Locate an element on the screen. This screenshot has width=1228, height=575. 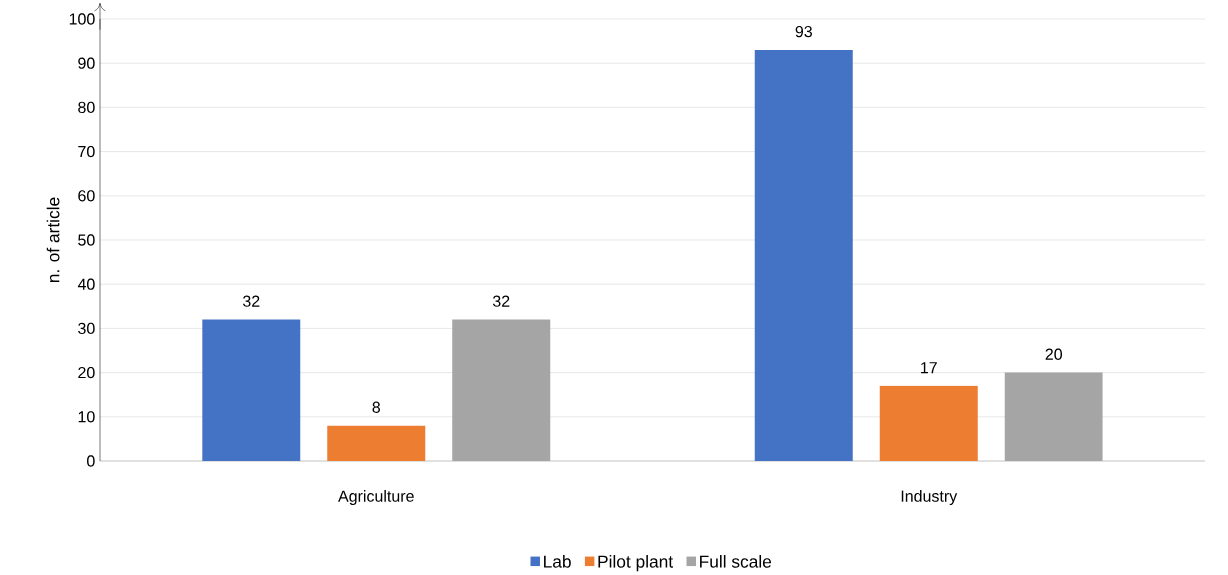
y-axis-title: n. of article is located at coordinates (53, 240).